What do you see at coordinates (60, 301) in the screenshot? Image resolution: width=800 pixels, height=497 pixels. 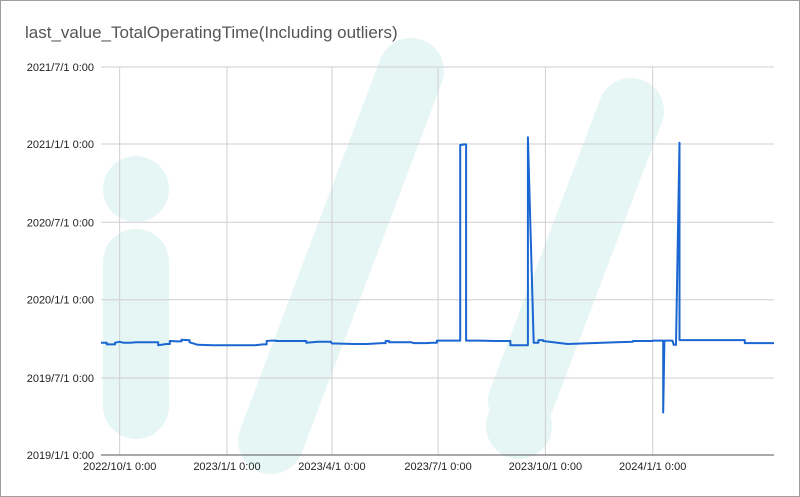 I see `y-tick-label: 2020/1/1 0:00` at bounding box center [60, 301].